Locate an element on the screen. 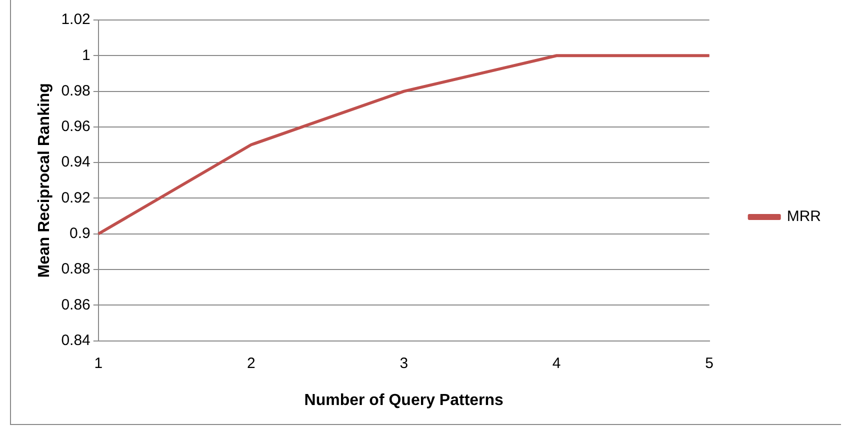 This screenshot has height=430, width=844. y-tick-label: 0.9 is located at coordinates (80, 233).